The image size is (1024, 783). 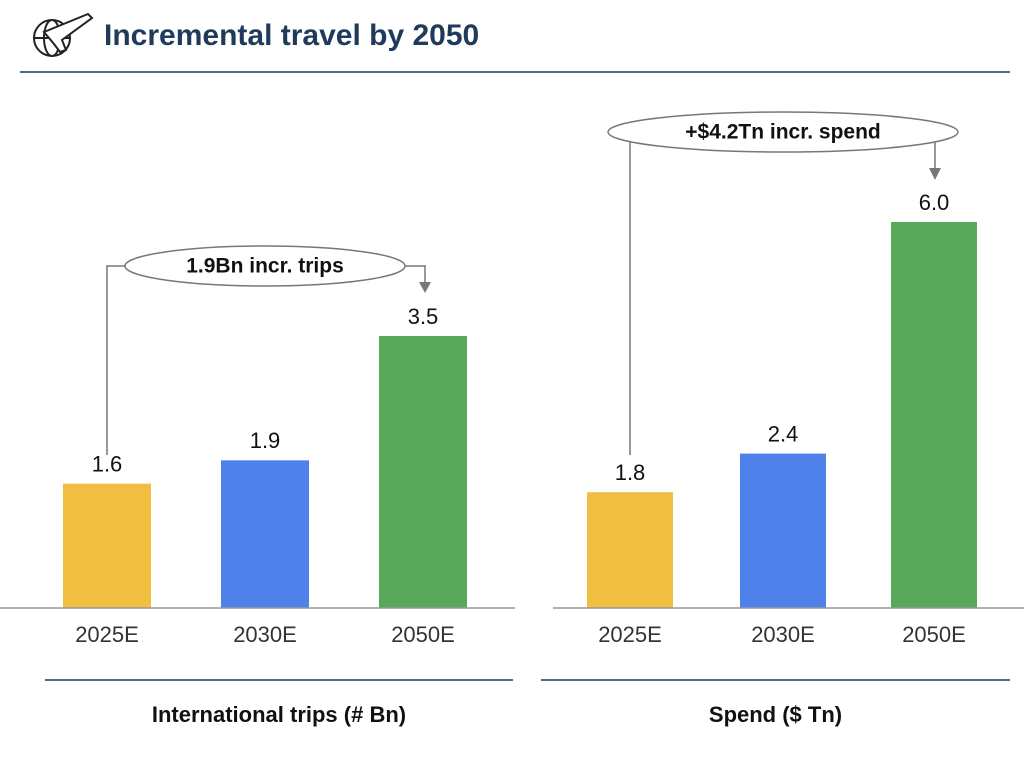 What do you see at coordinates (63, 34) in the screenshot?
I see `icon` at bounding box center [63, 34].